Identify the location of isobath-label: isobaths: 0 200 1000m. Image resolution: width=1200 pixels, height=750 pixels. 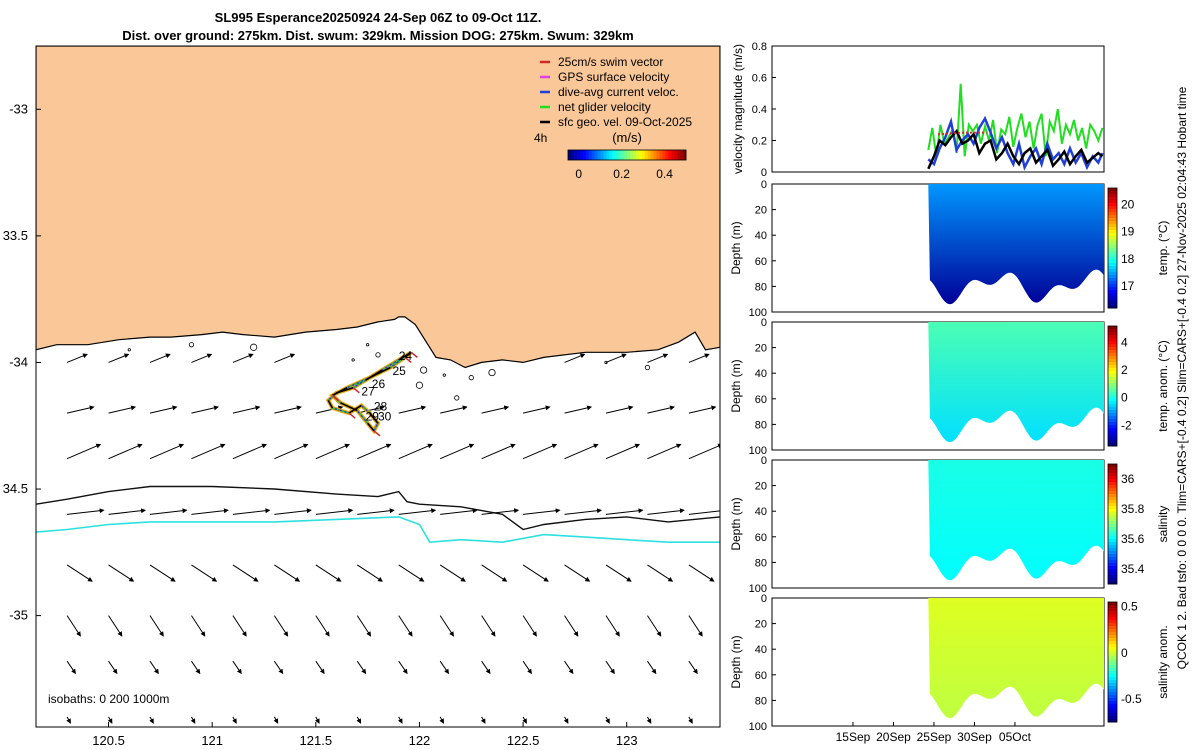
(108, 699).